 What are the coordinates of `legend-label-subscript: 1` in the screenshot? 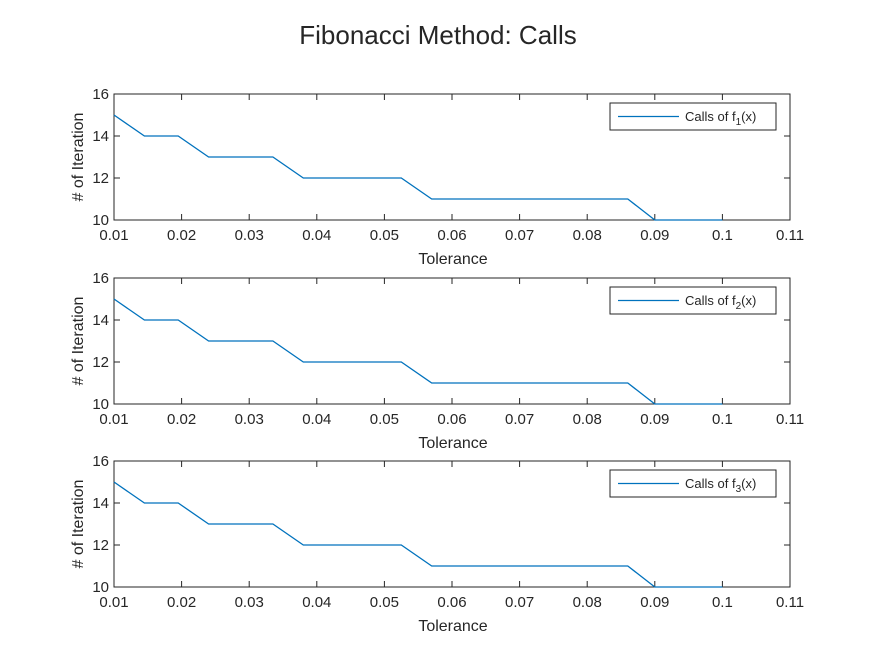 It's located at (739, 122).